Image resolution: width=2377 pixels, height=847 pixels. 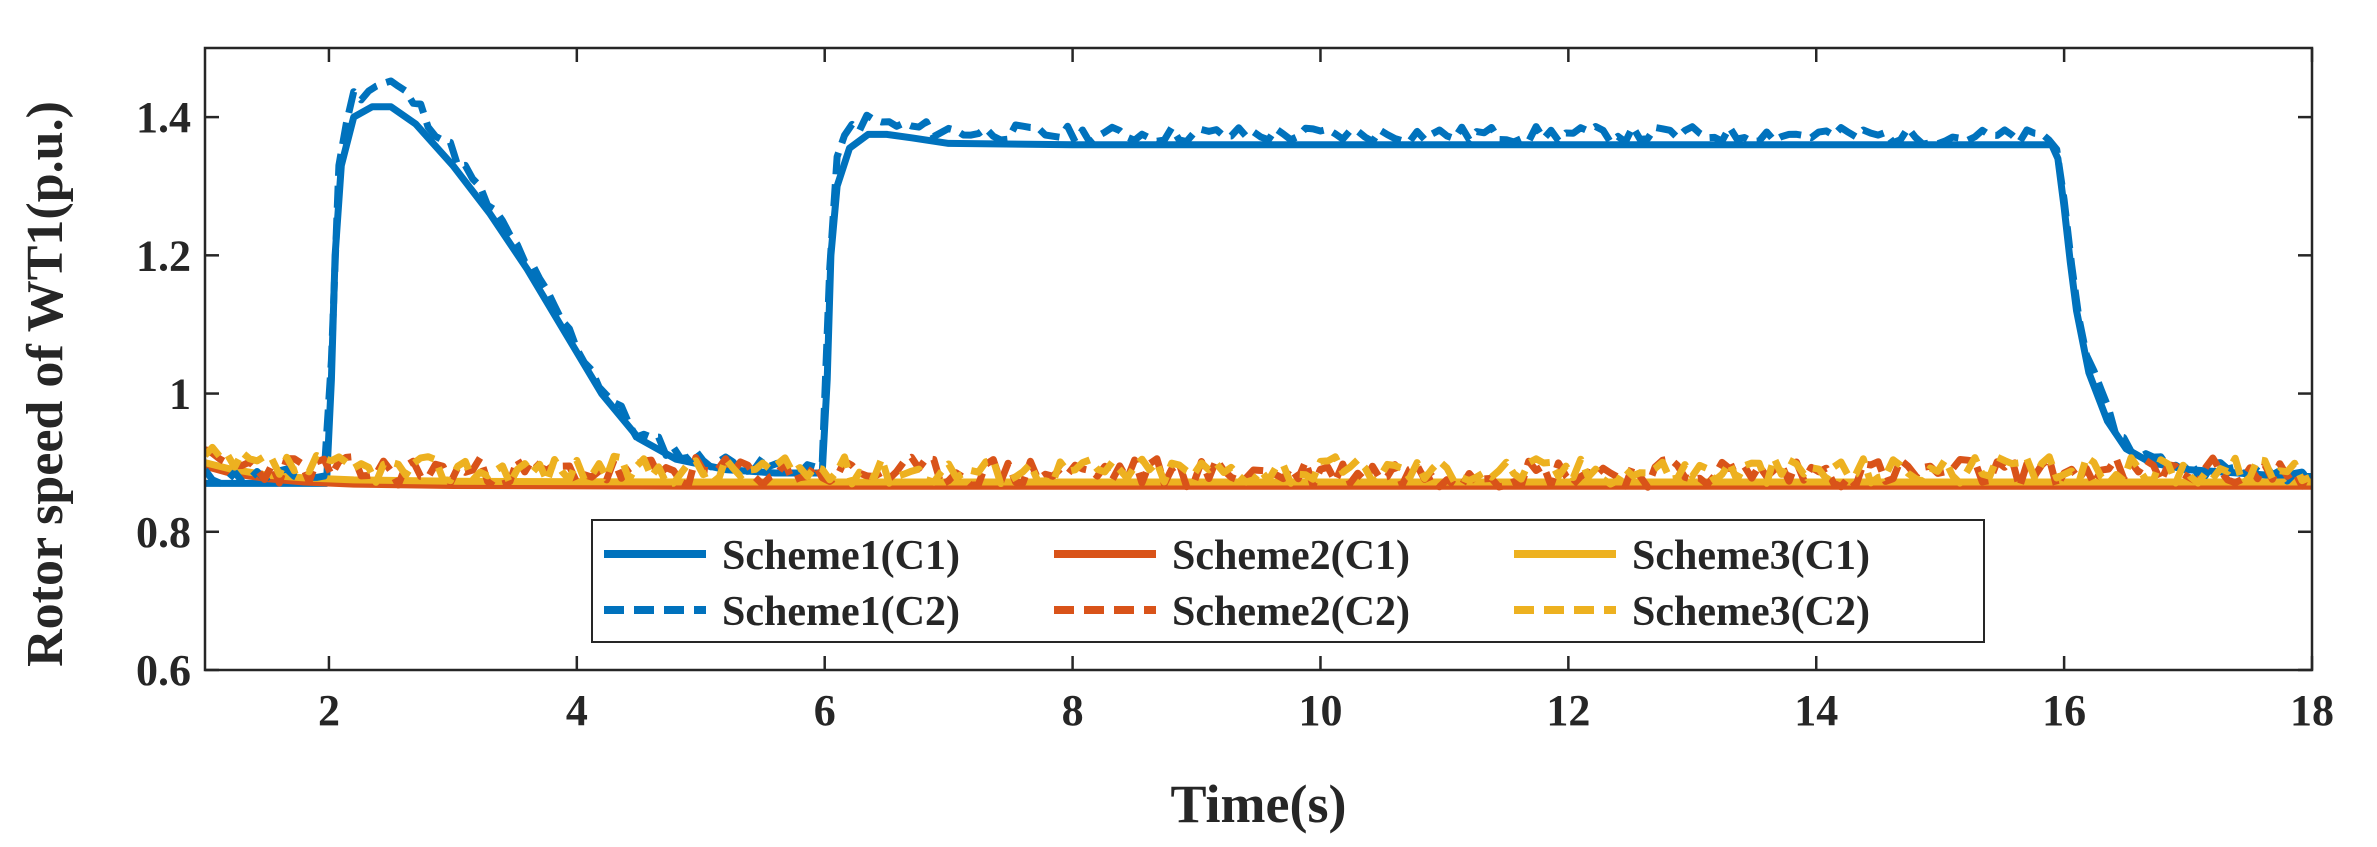 What do you see at coordinates (329, 710) in the screenshot?
I see `x-tick-label: 2` at bounding box center [329, 710].